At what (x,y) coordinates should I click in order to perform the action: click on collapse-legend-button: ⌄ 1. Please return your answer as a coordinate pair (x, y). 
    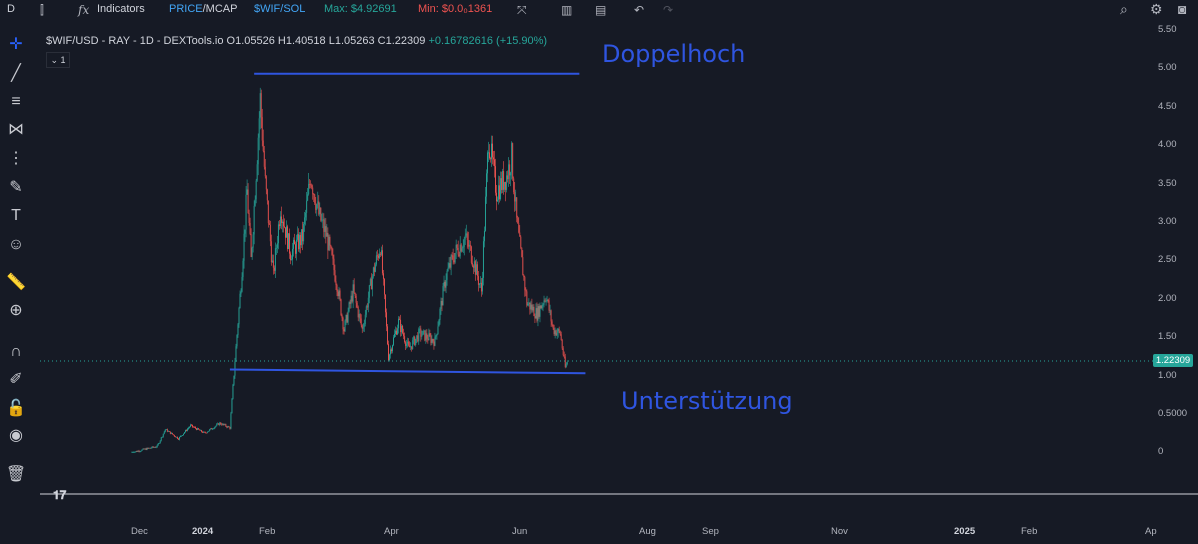
    Looking at the image, I should click on (58, 60).